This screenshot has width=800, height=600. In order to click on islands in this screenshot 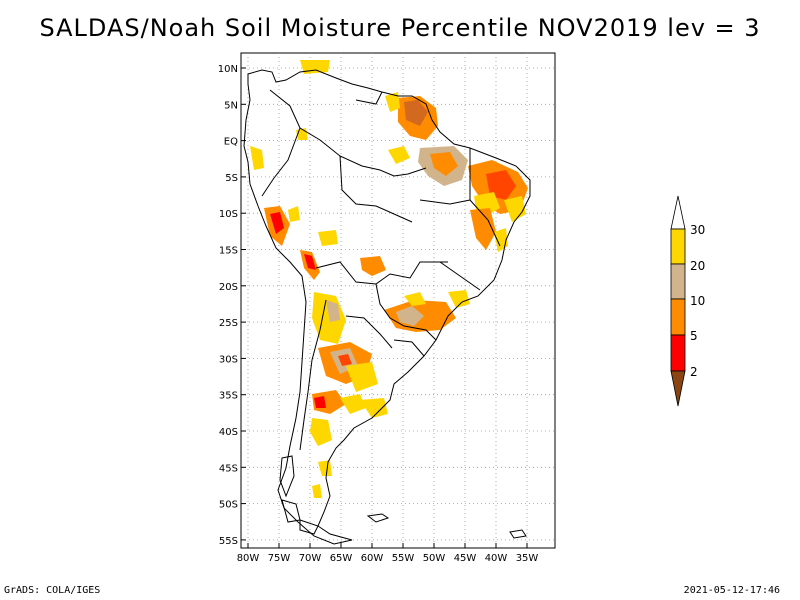, I will do `click(403, 497)`.